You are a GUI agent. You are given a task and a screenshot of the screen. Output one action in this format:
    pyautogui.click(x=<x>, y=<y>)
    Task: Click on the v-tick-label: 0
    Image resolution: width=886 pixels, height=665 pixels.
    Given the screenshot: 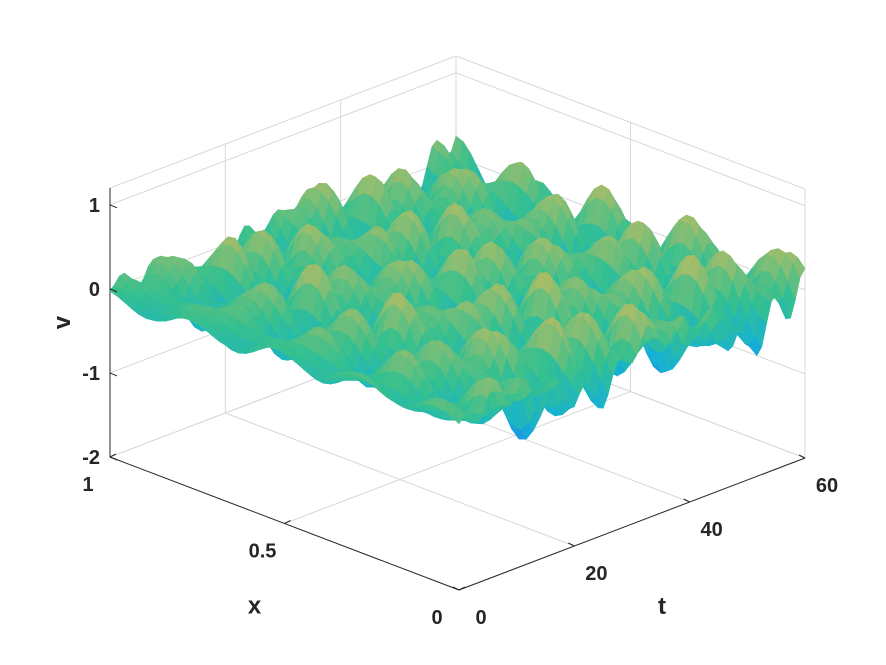 What is the action you would take?
    pyautogui.click(x=94, y=290)
    